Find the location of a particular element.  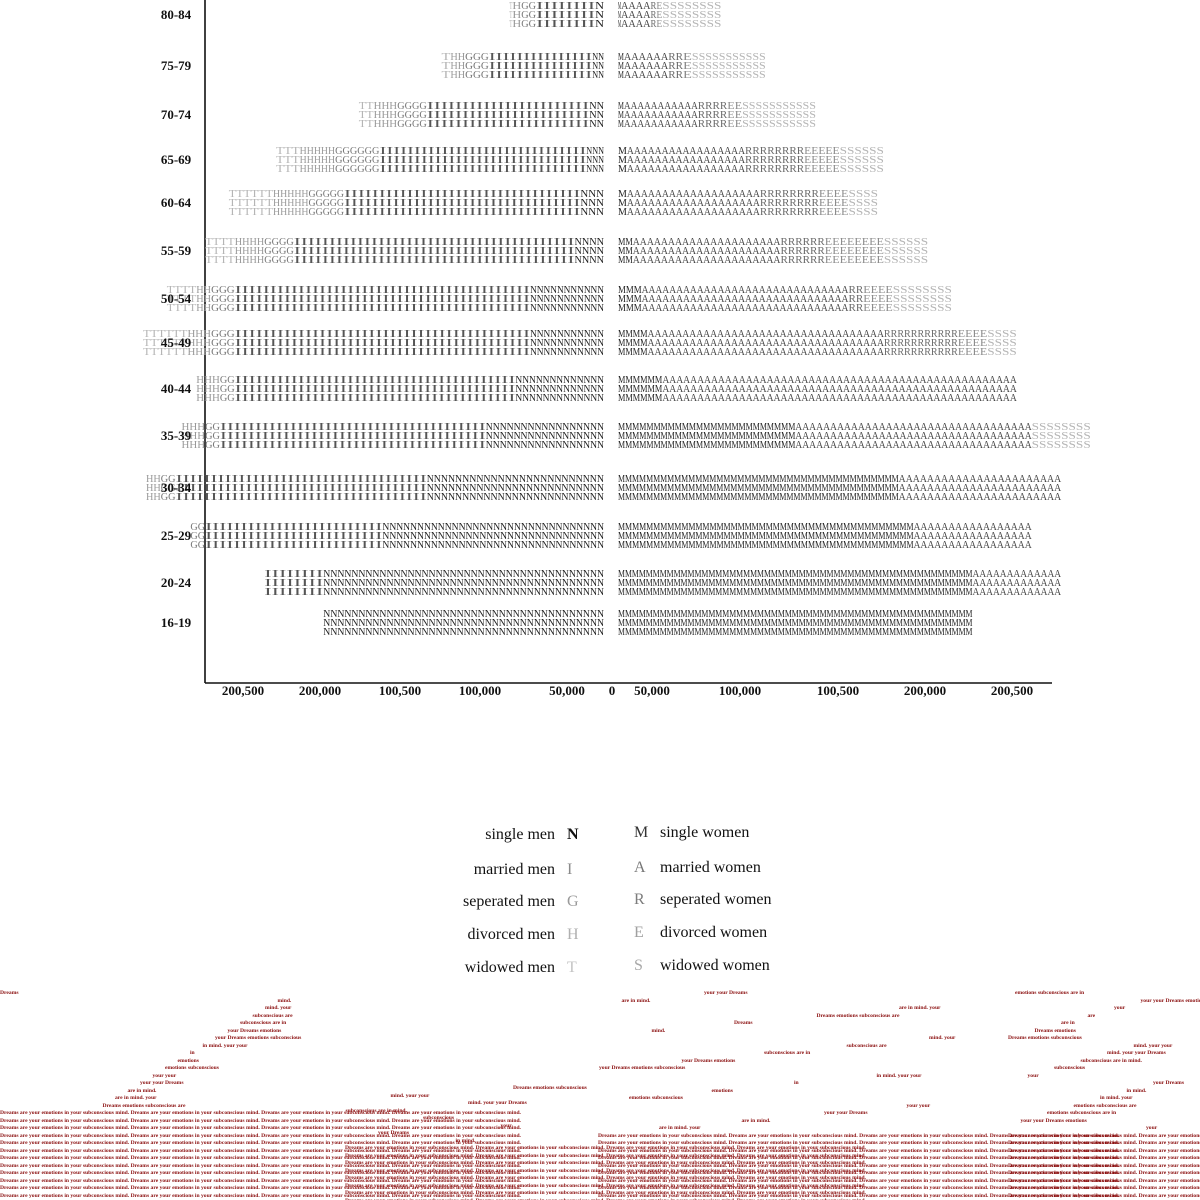

men-single-bar-55-59: NNNN is located at coordinates (590, 251).